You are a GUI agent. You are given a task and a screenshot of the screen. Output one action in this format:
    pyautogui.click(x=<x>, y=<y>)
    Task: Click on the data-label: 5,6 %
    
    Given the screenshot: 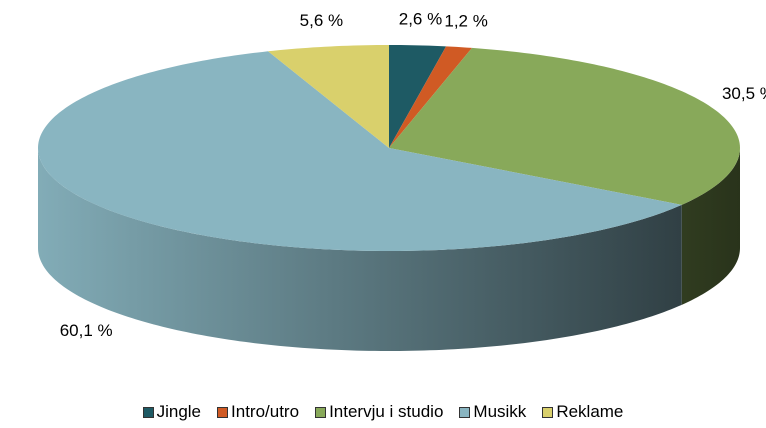 What is the action you would take?
    pyautogui.click(x=321, y=20)
    